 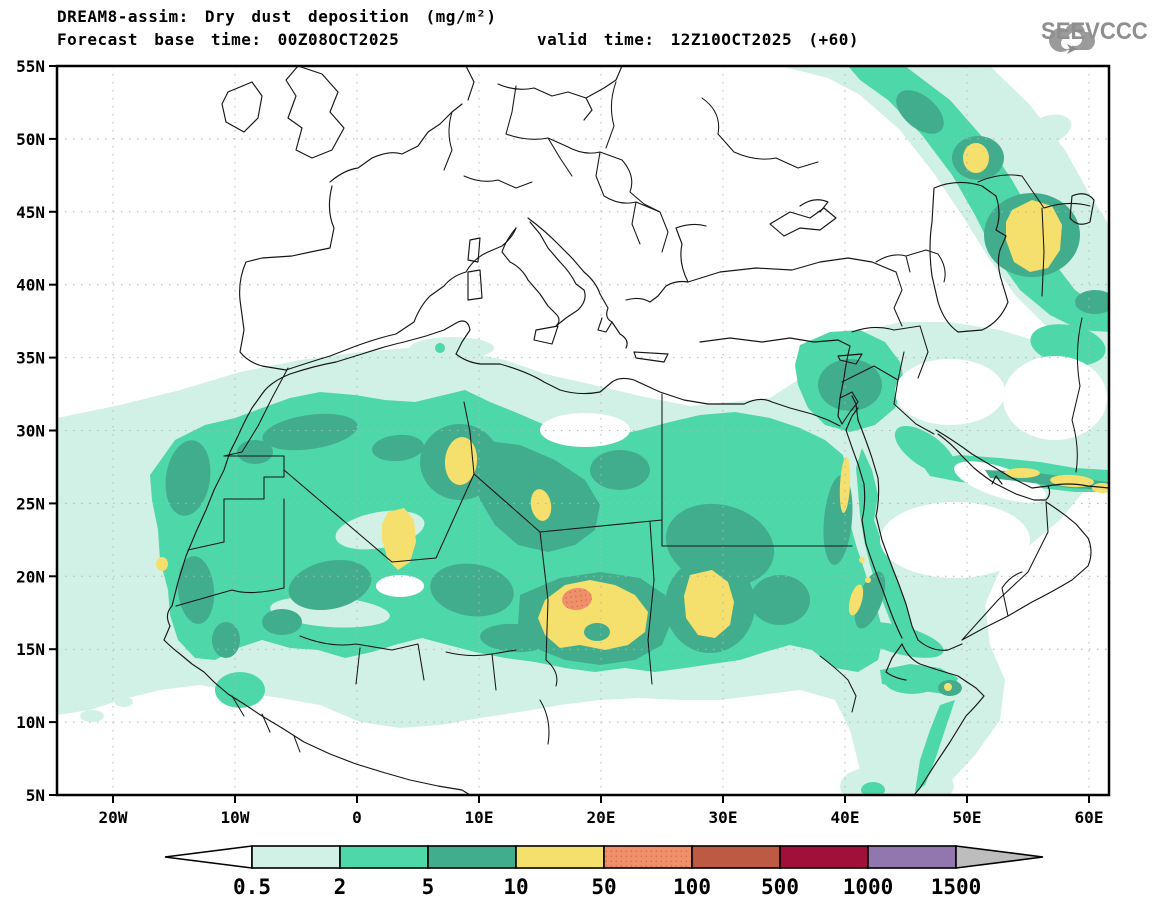 I want to click on colorbar-segment-cyan, so click(x=296, y=857).